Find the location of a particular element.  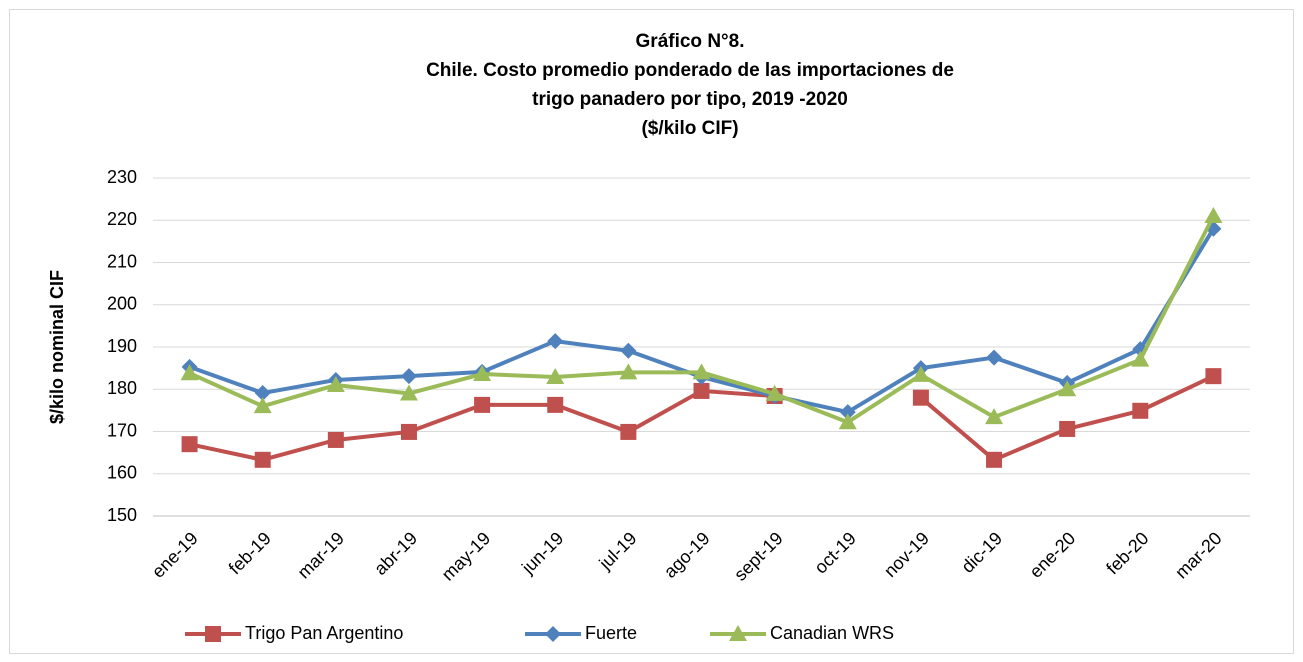

y-tick-label: 150 is located at coordinates (122, 515).